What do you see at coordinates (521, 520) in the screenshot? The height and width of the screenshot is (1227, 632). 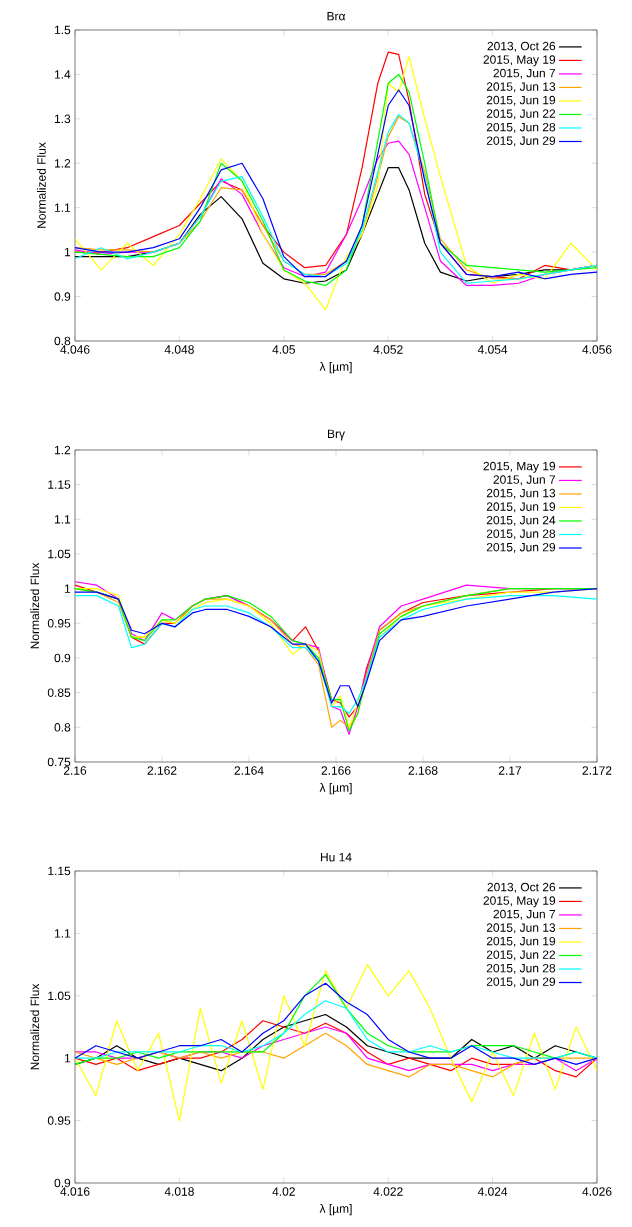 I see `legend-label: 2015, Jun 24` at bounding box center [521, 520].